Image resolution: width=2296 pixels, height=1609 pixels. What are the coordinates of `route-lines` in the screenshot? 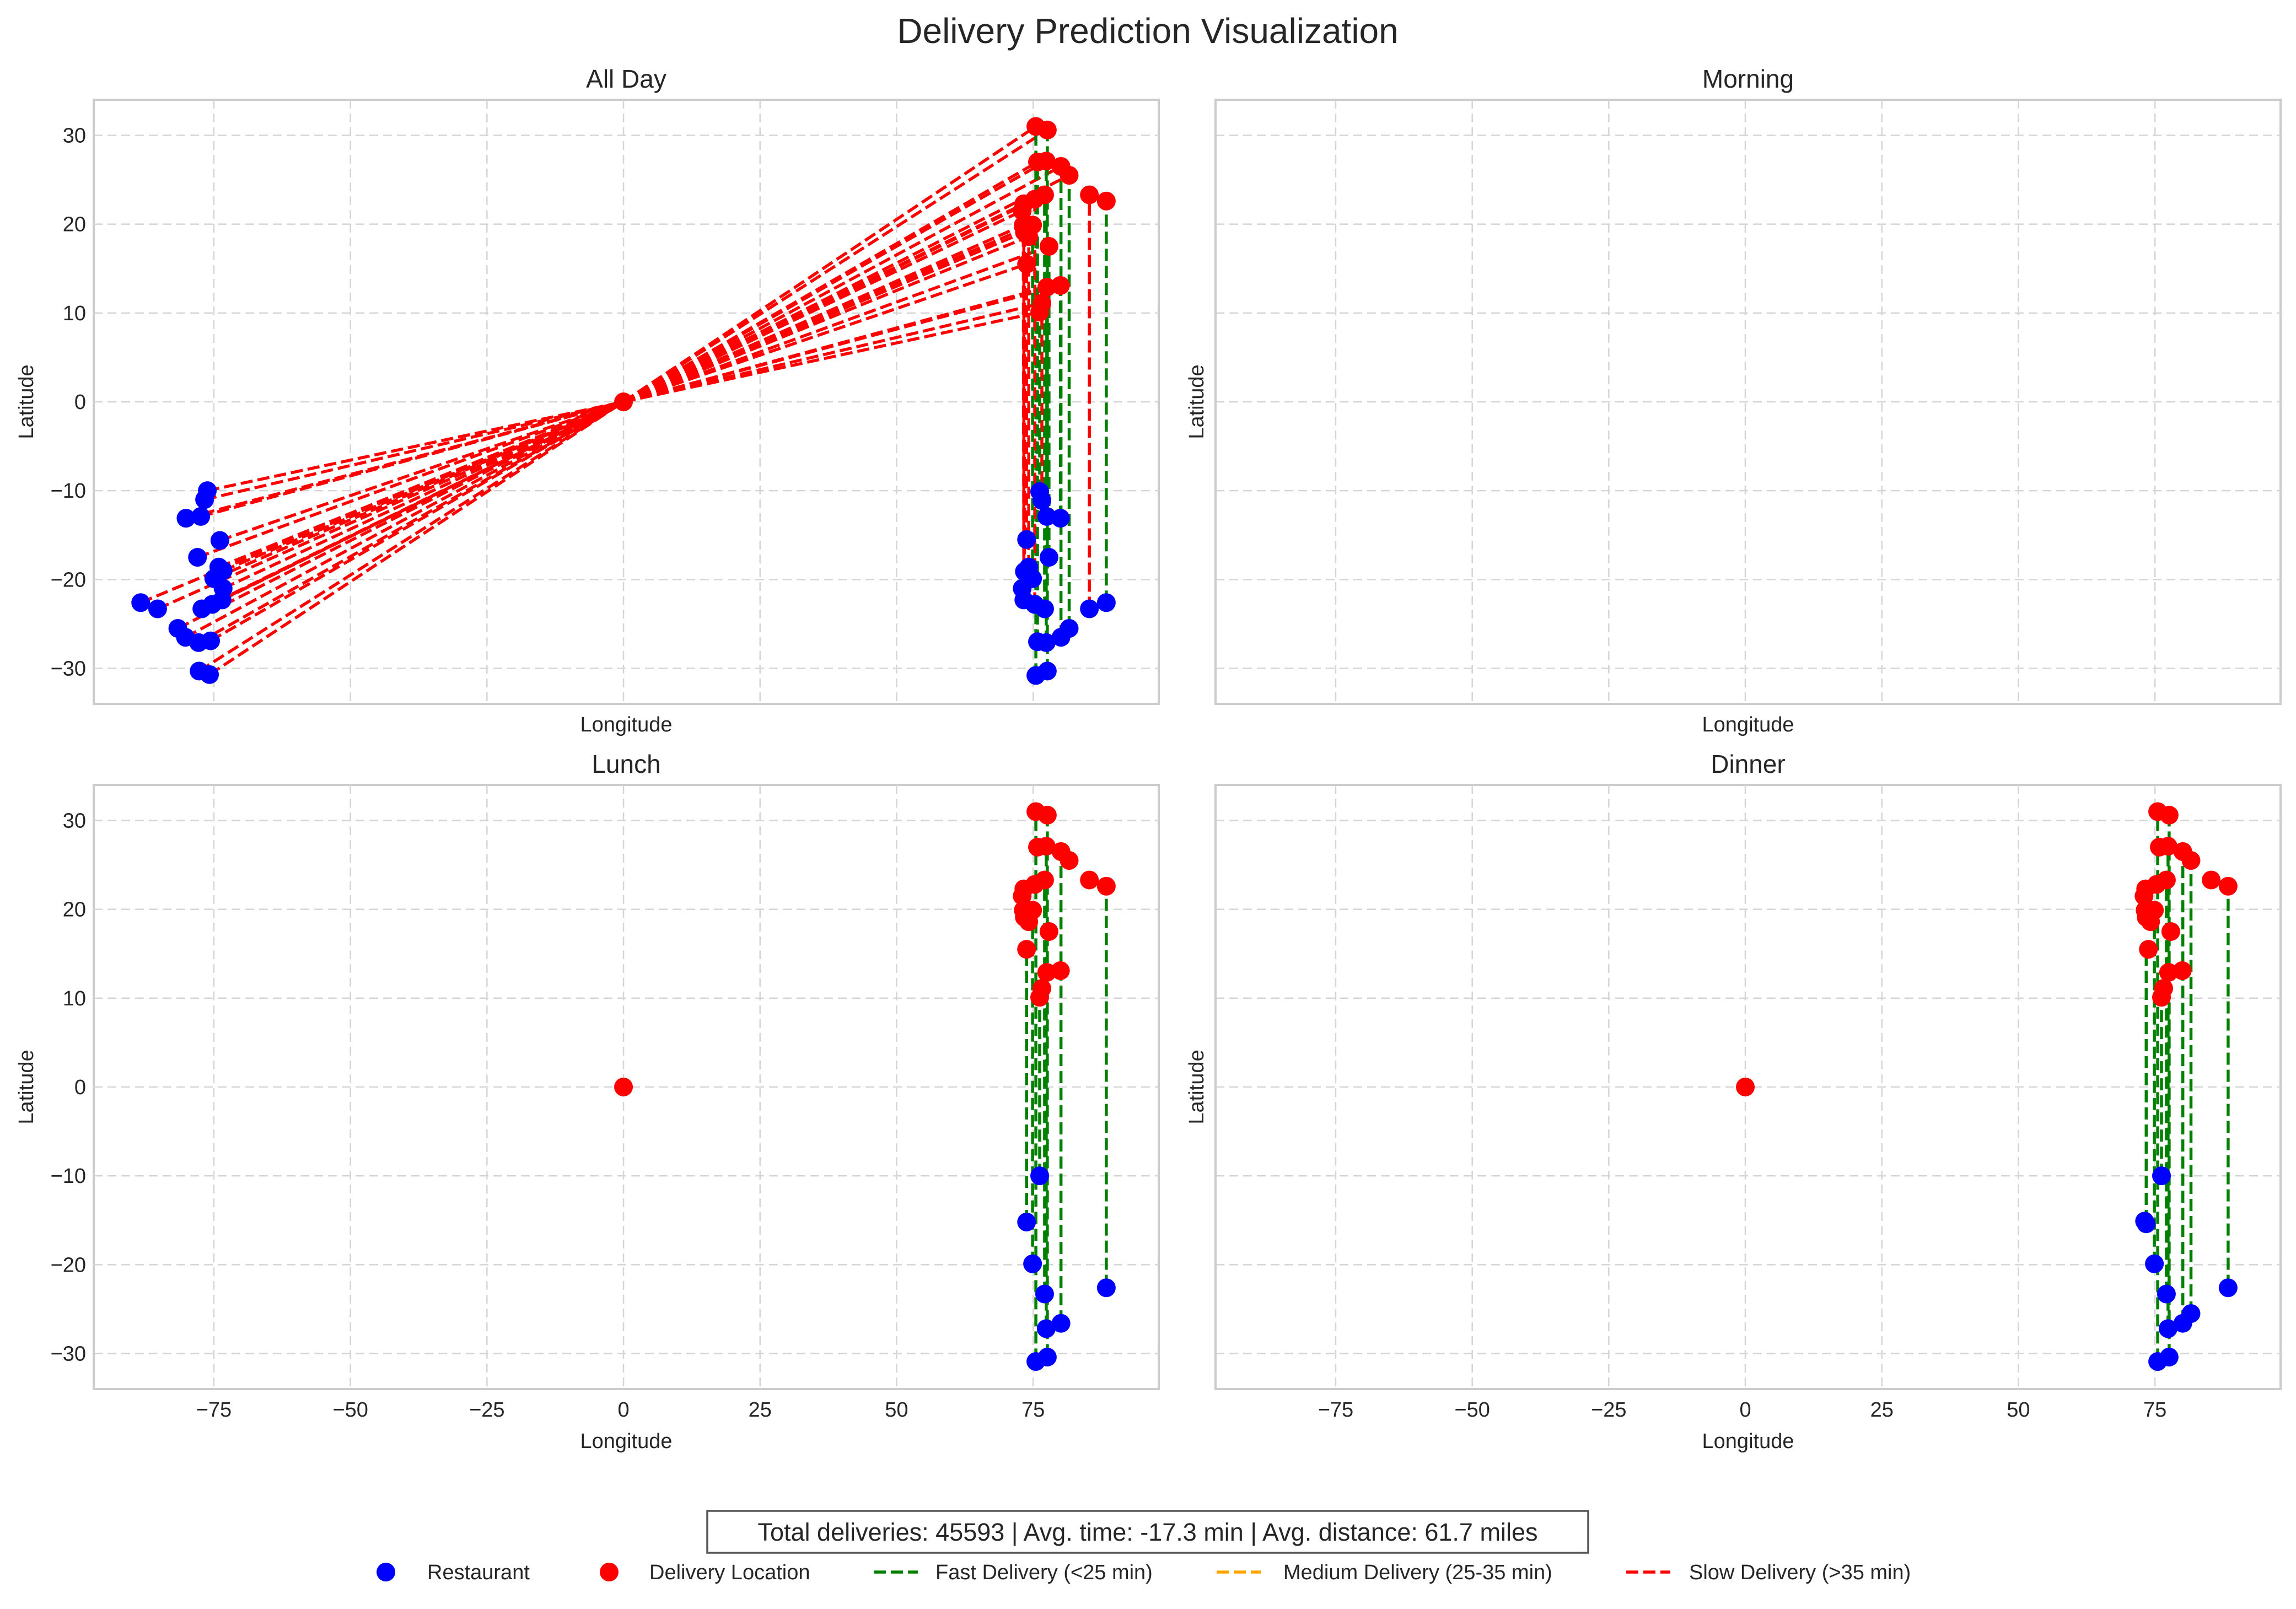 It's located at (2187, 1086).